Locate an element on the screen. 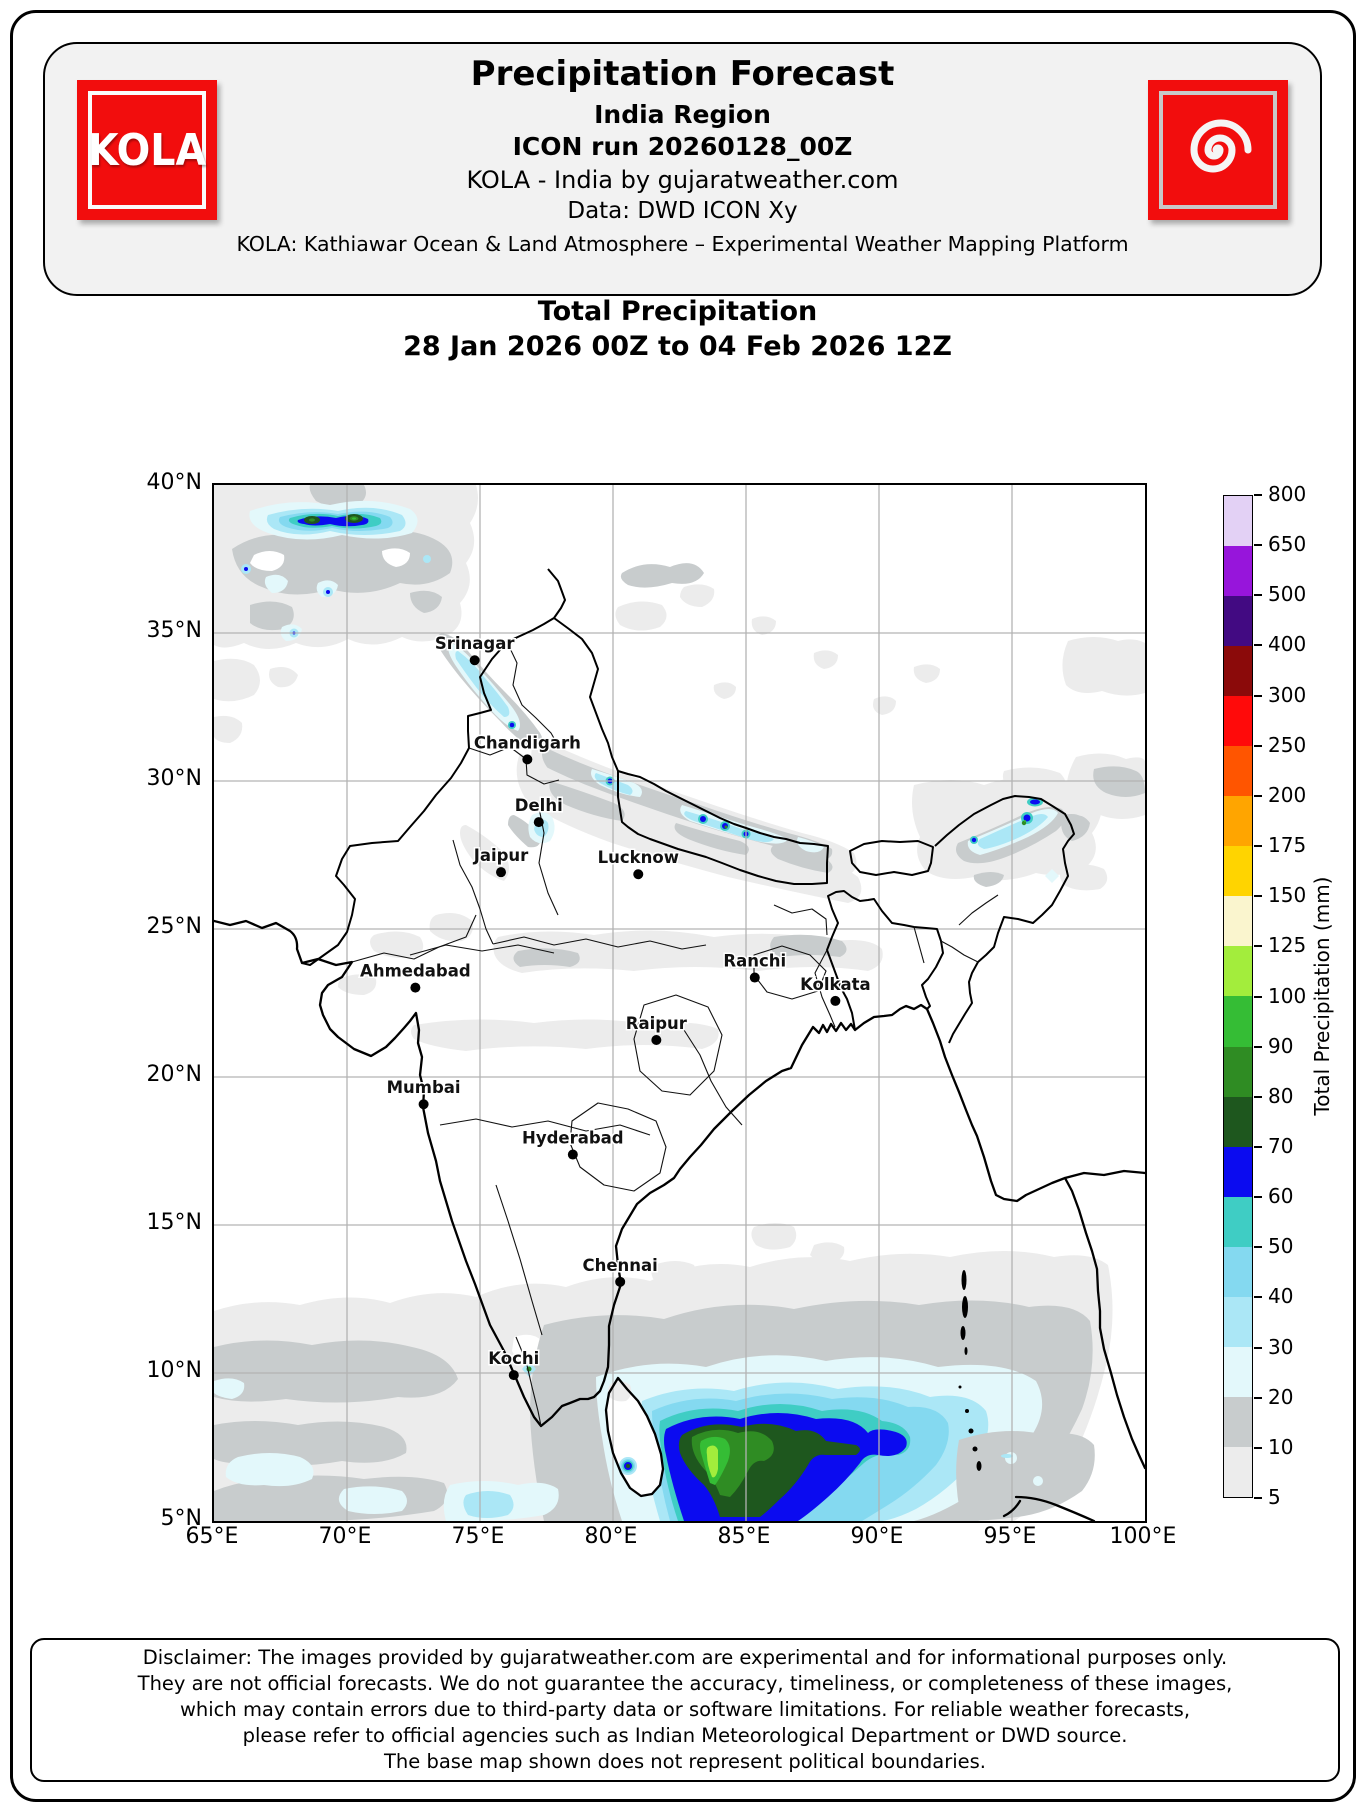  colorbar-tick-label: 400 is located at coordinates (1287, 644).